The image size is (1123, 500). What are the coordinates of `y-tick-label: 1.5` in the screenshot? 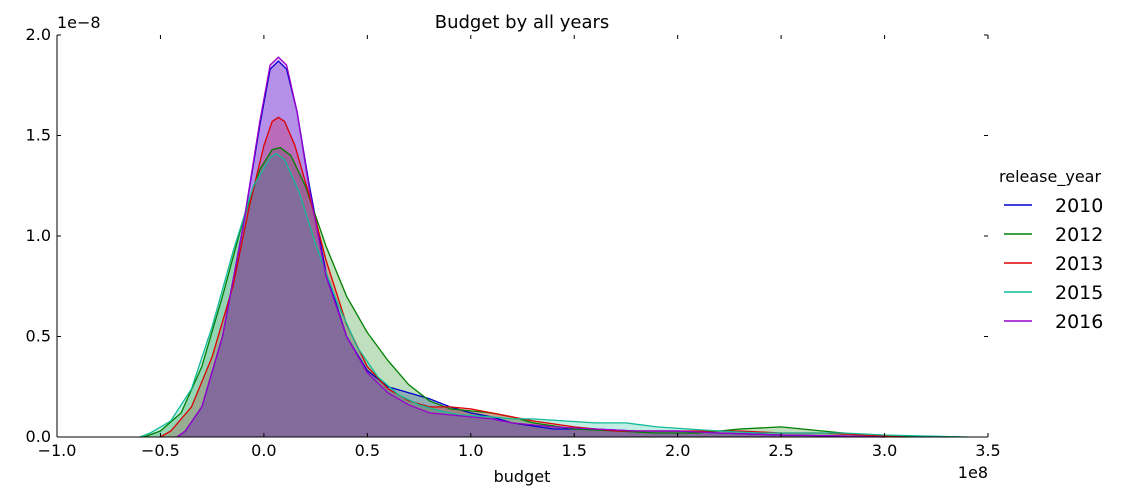 It's located at (38, 135).